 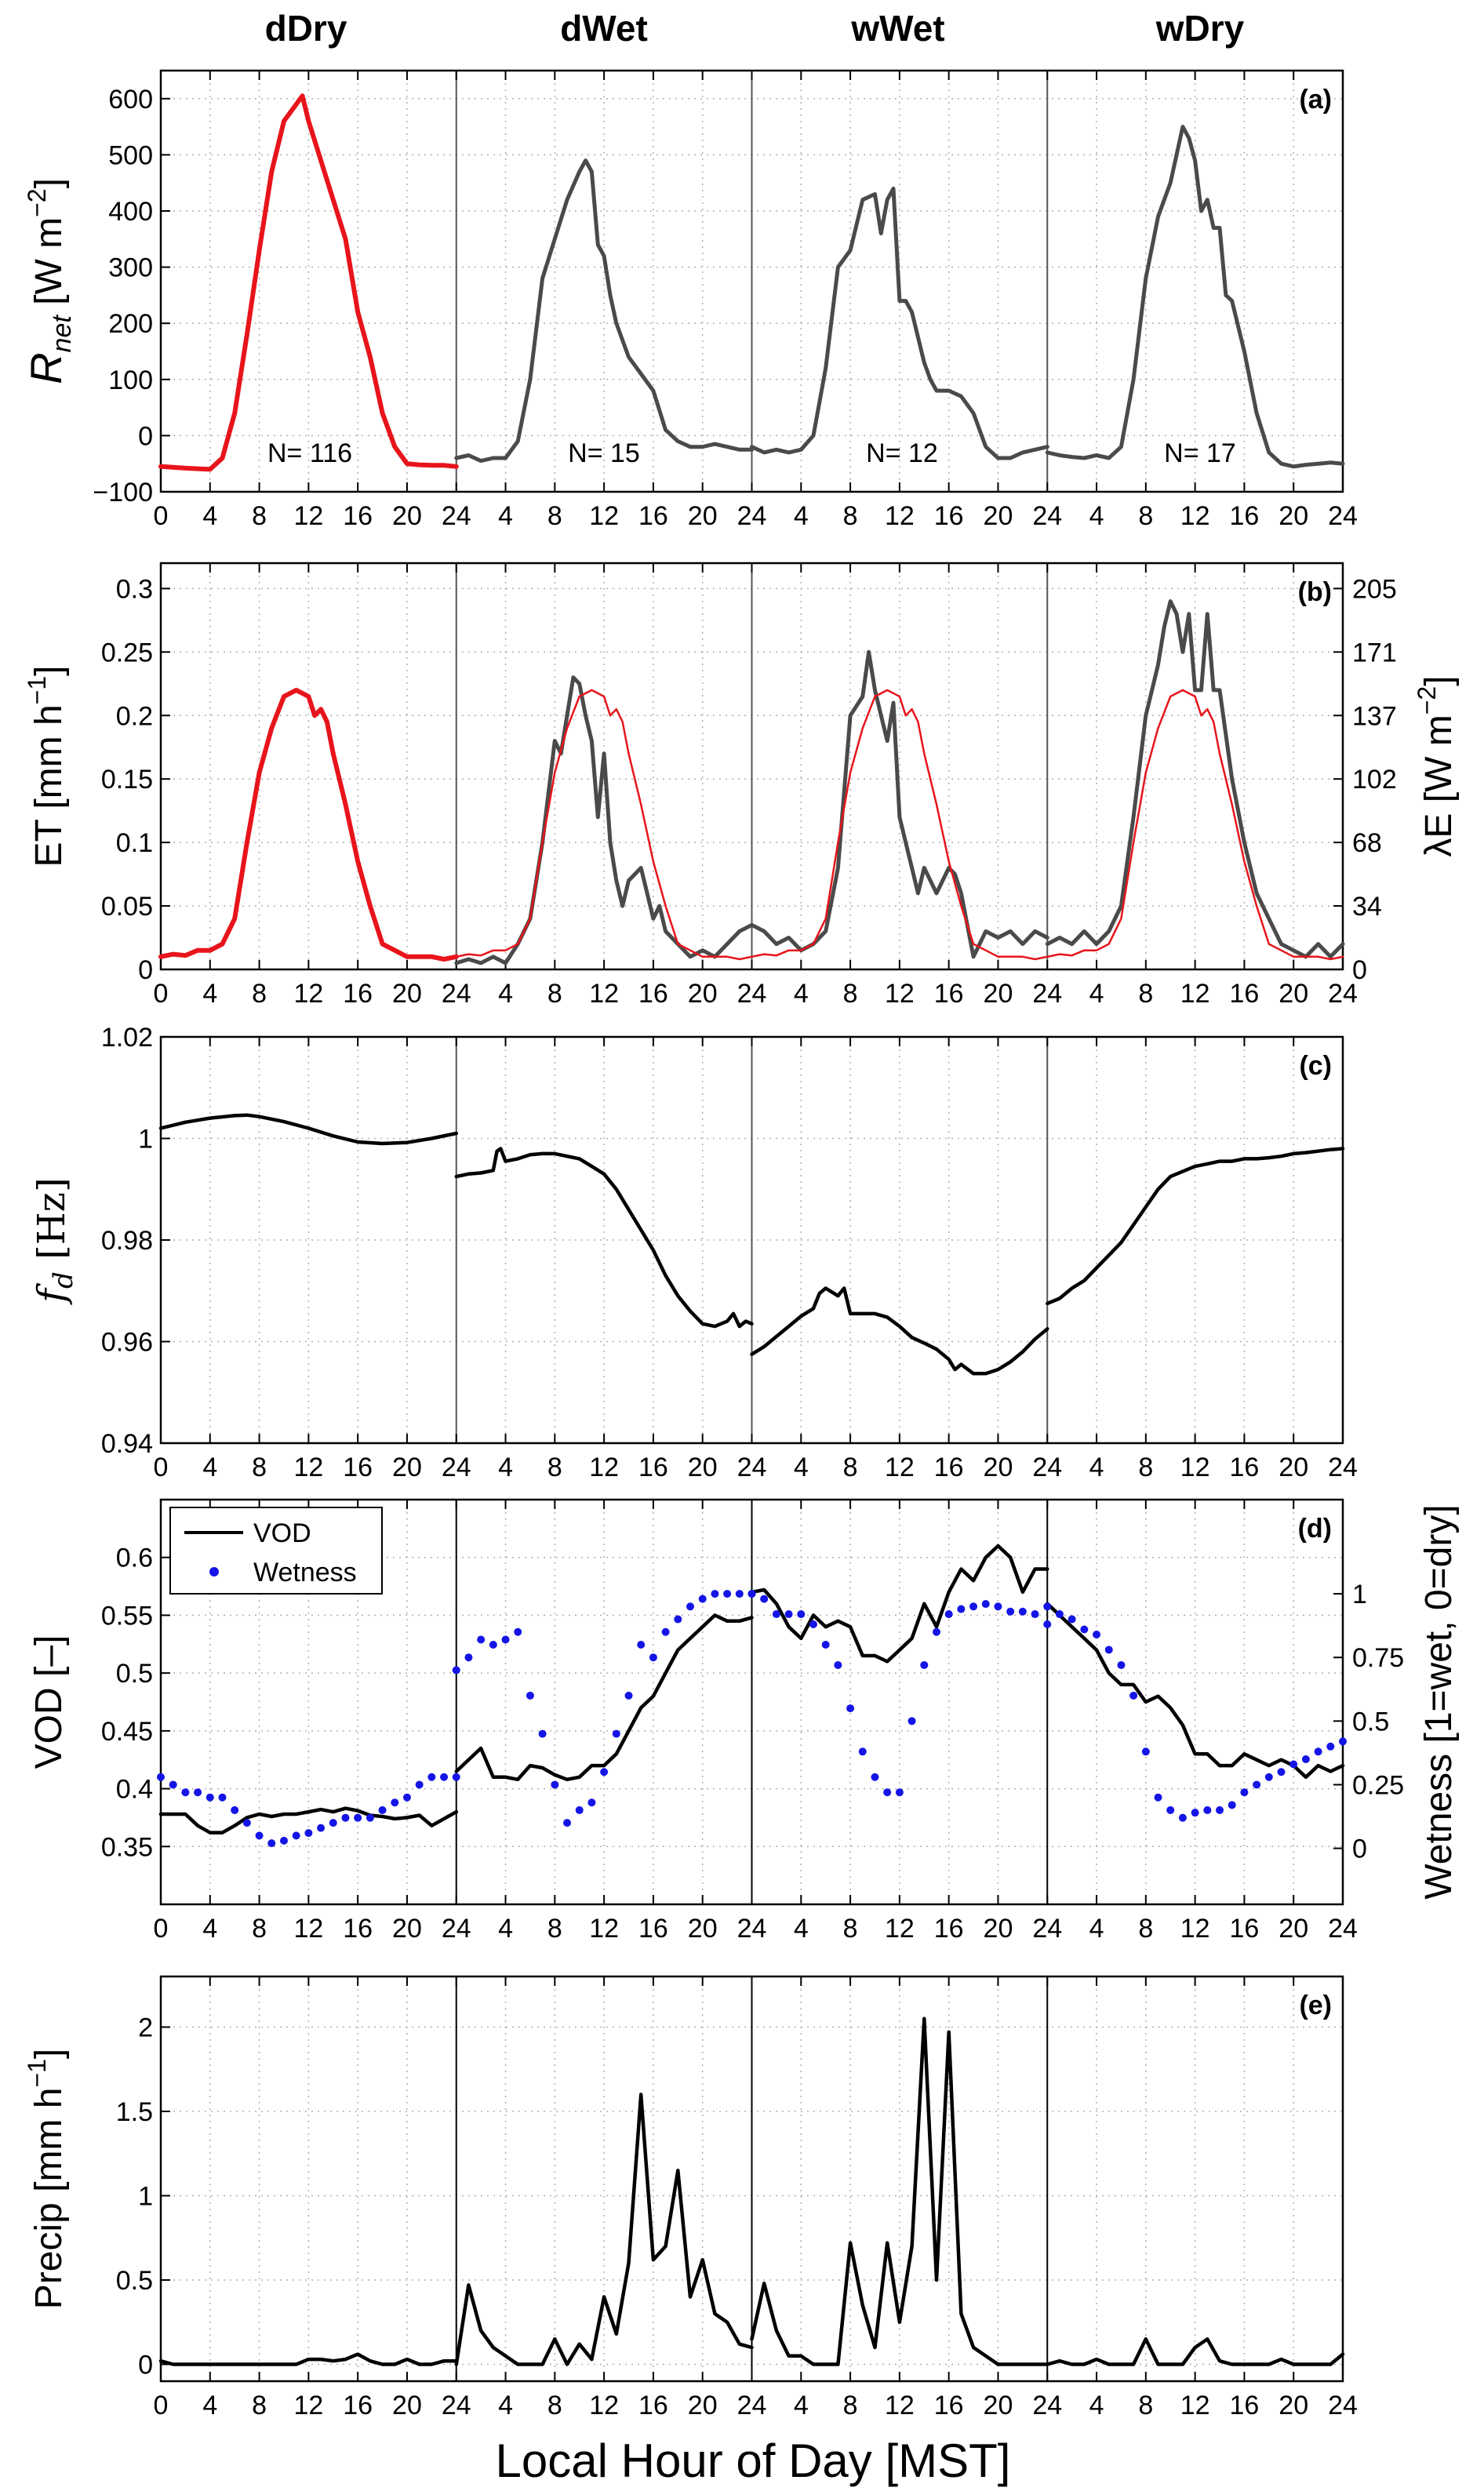 What do you see at coordinates (161, 1929) in the screenshot?
I see `x-tick-label: 0` at bounding box center [161, 1929].